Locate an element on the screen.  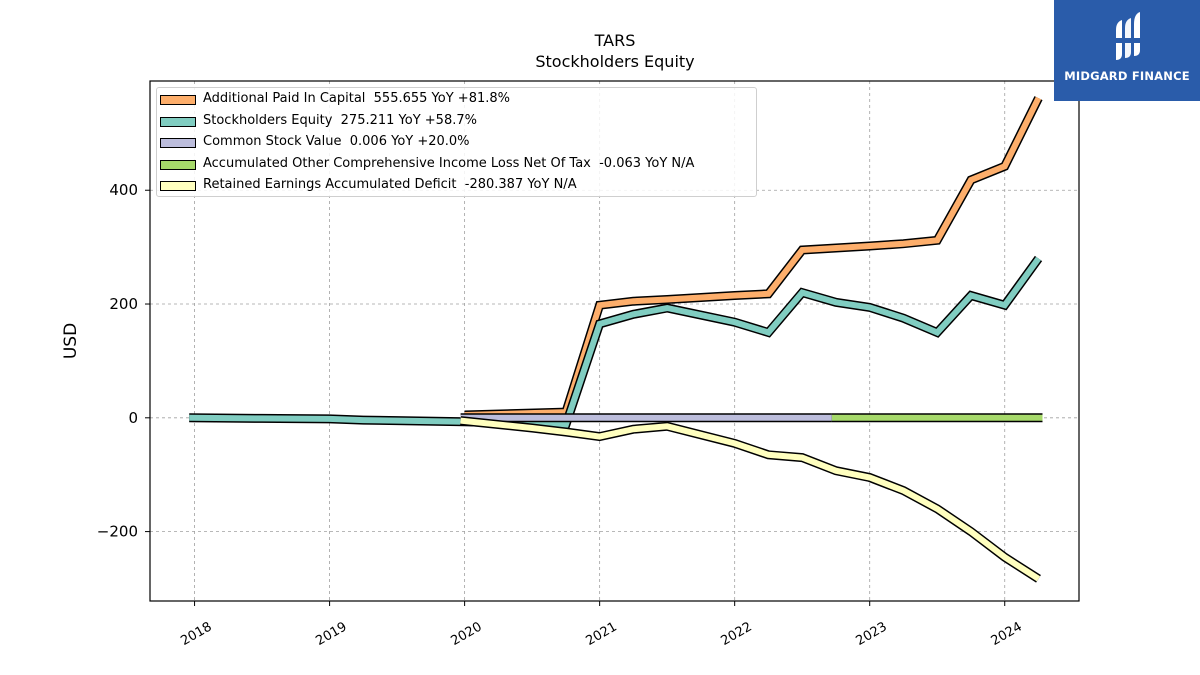
chart-subtitle: Stockholders Equity is located at coordinates (615, 61).